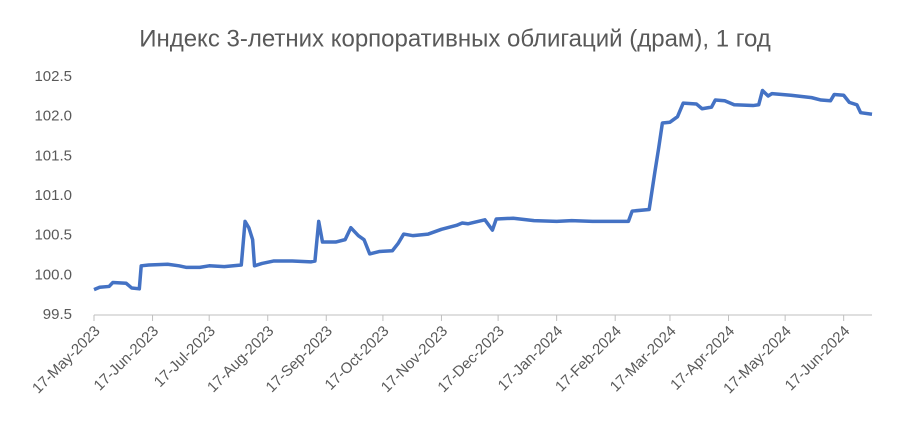 This screenshot has width=910, height=435. Describe the element at coordinates (53, 195) in the screenshot. I see `y-tick-label: 101.0` at that location.